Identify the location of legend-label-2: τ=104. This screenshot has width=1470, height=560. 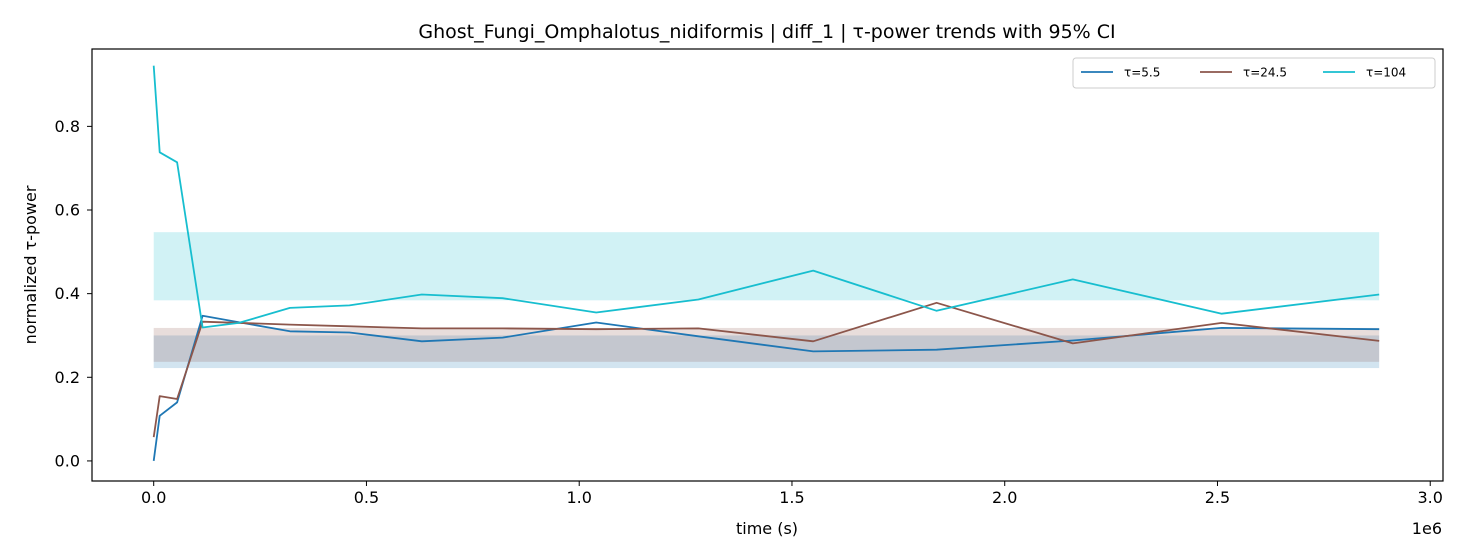
(1386, 73).